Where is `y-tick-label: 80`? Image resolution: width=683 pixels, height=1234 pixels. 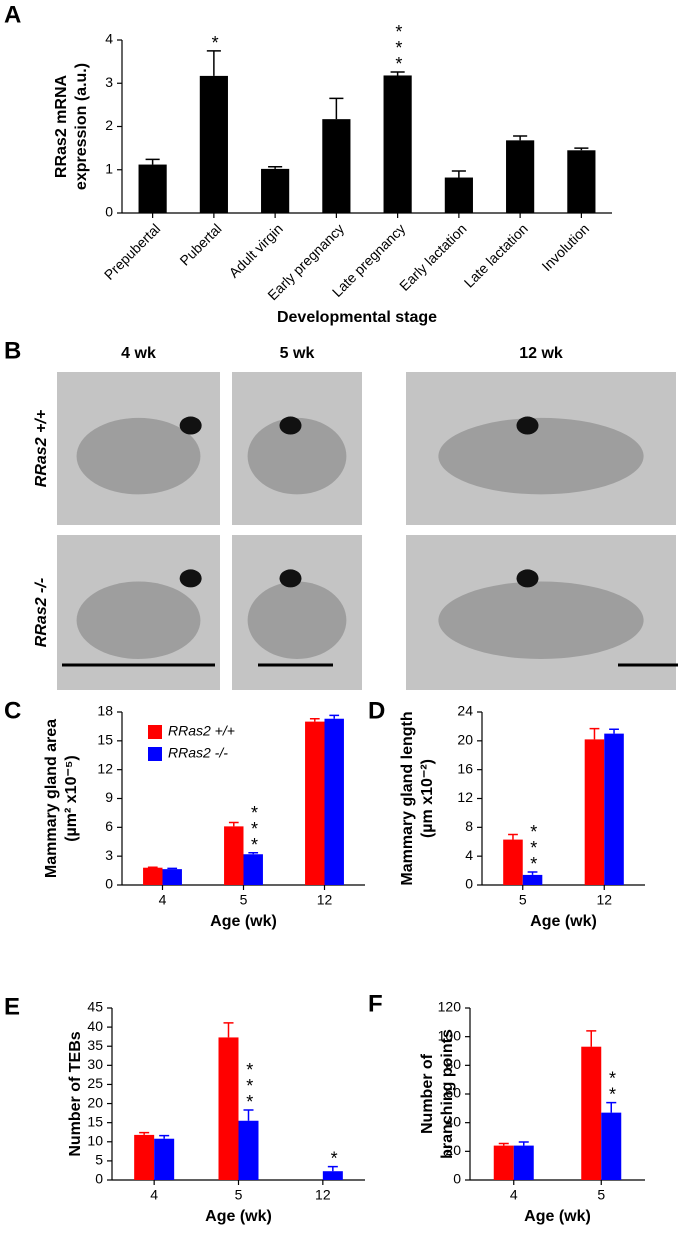
y-tick-label: 80 is located at coordinates (453, 1064).